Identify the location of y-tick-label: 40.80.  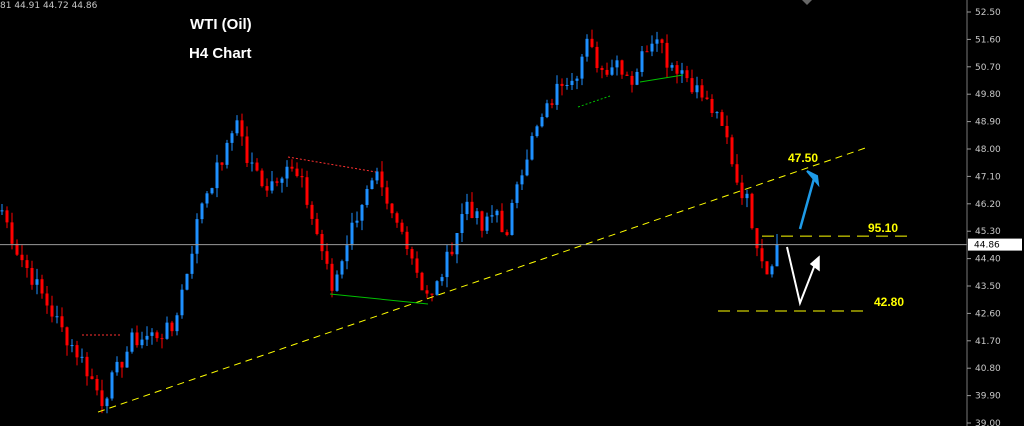
(988, 369).